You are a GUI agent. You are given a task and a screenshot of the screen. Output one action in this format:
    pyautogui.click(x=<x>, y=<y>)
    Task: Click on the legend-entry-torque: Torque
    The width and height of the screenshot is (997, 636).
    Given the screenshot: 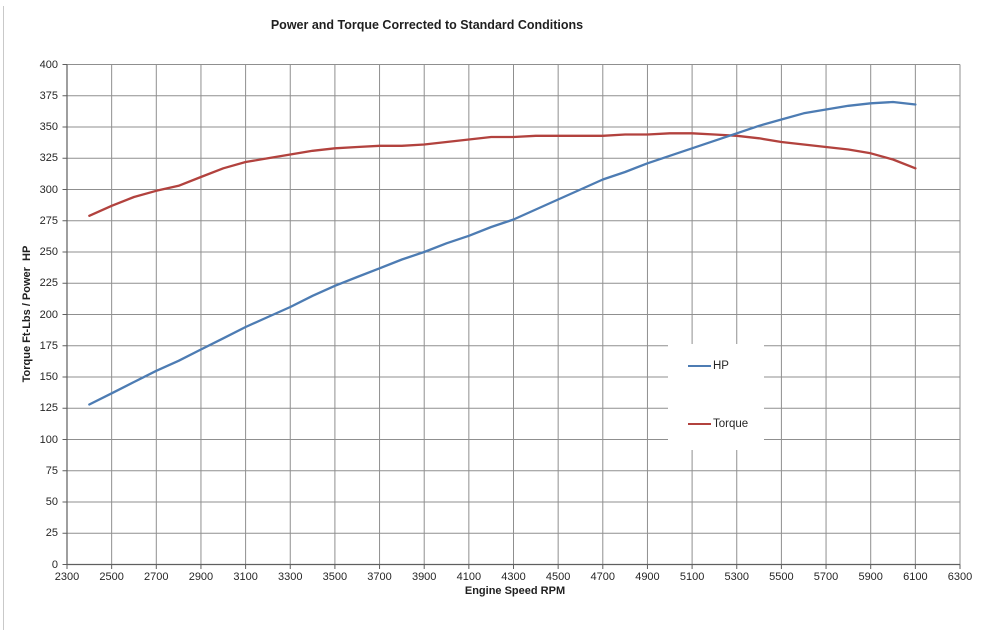 What is the action you would take?
    pyautogui.click(x=718, y=424)
    